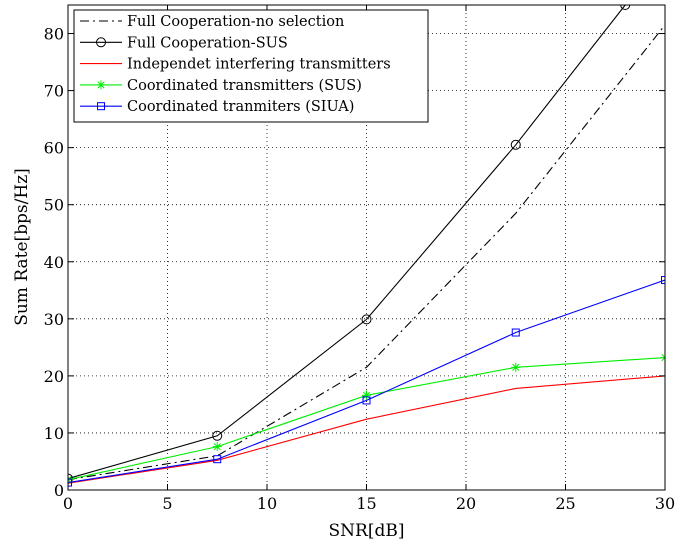 This screenshot has width=691, height=544. What do you see at coordinates (259, 65) in the screenshot?
I see `legend-label: Independet interfering transmitters` at bounding box center [259, 65].